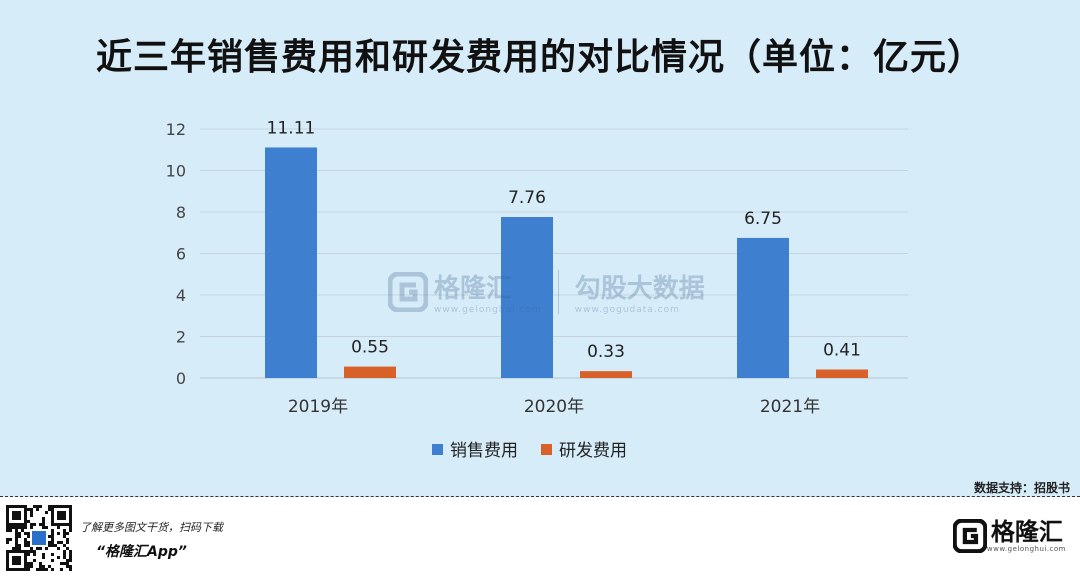 The height and width of the screenshot is (578, 1080). Describe the element at coordinates (593, 451) in the screenshot. I see `legend-label: 研发费用` at that location.